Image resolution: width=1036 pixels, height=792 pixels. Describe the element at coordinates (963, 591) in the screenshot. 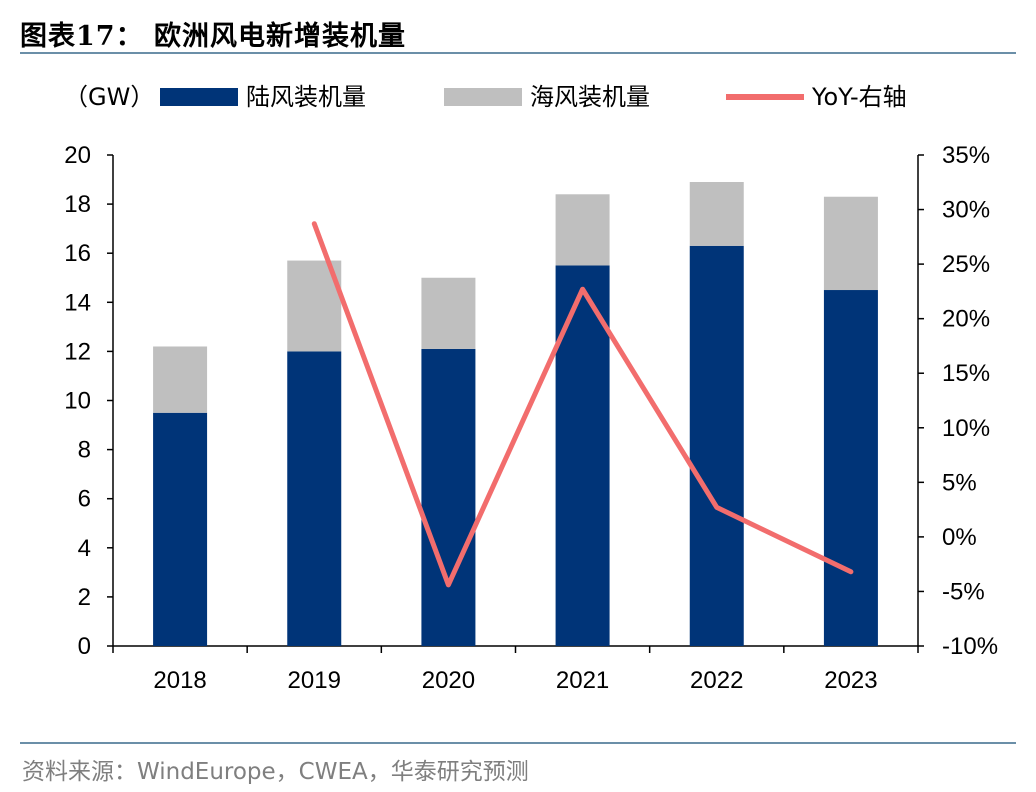

I see `y2-tick-label: -5%` at that location.